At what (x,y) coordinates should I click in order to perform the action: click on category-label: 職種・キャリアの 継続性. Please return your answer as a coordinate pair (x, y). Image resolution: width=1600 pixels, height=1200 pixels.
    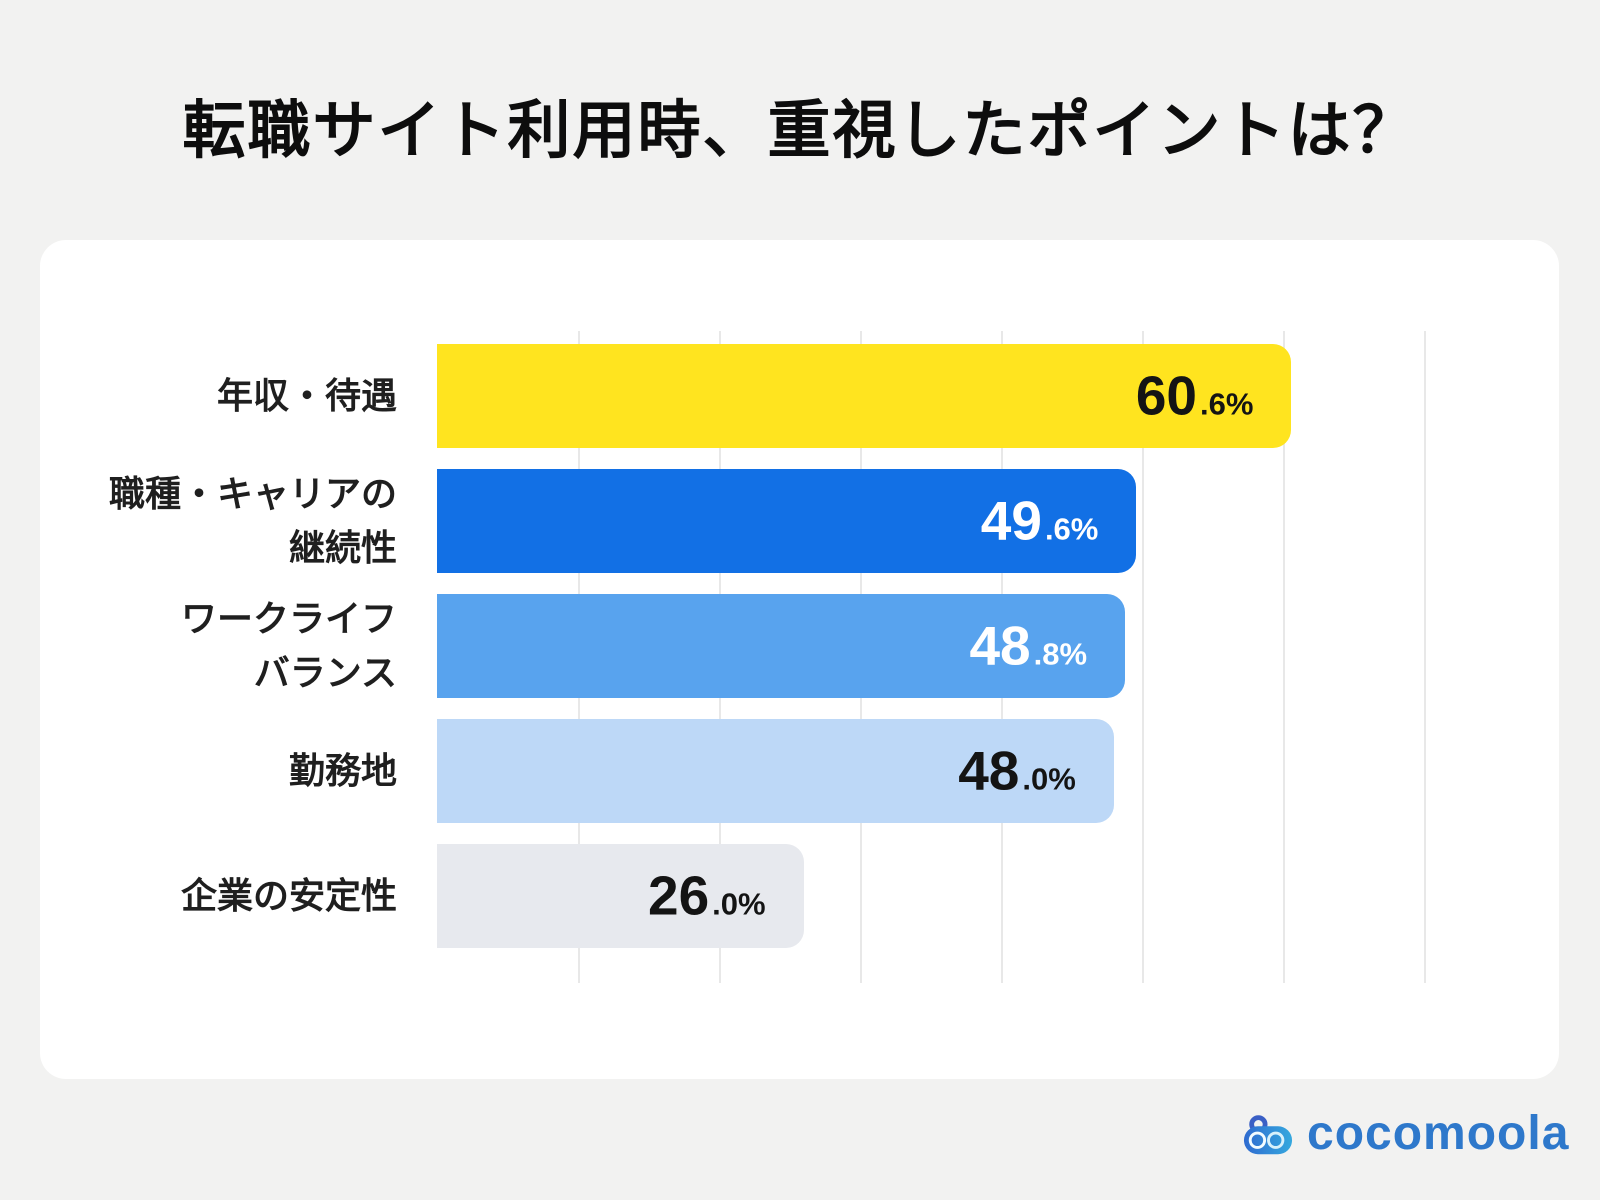
    Looking at the image, I should click on (252, 520).